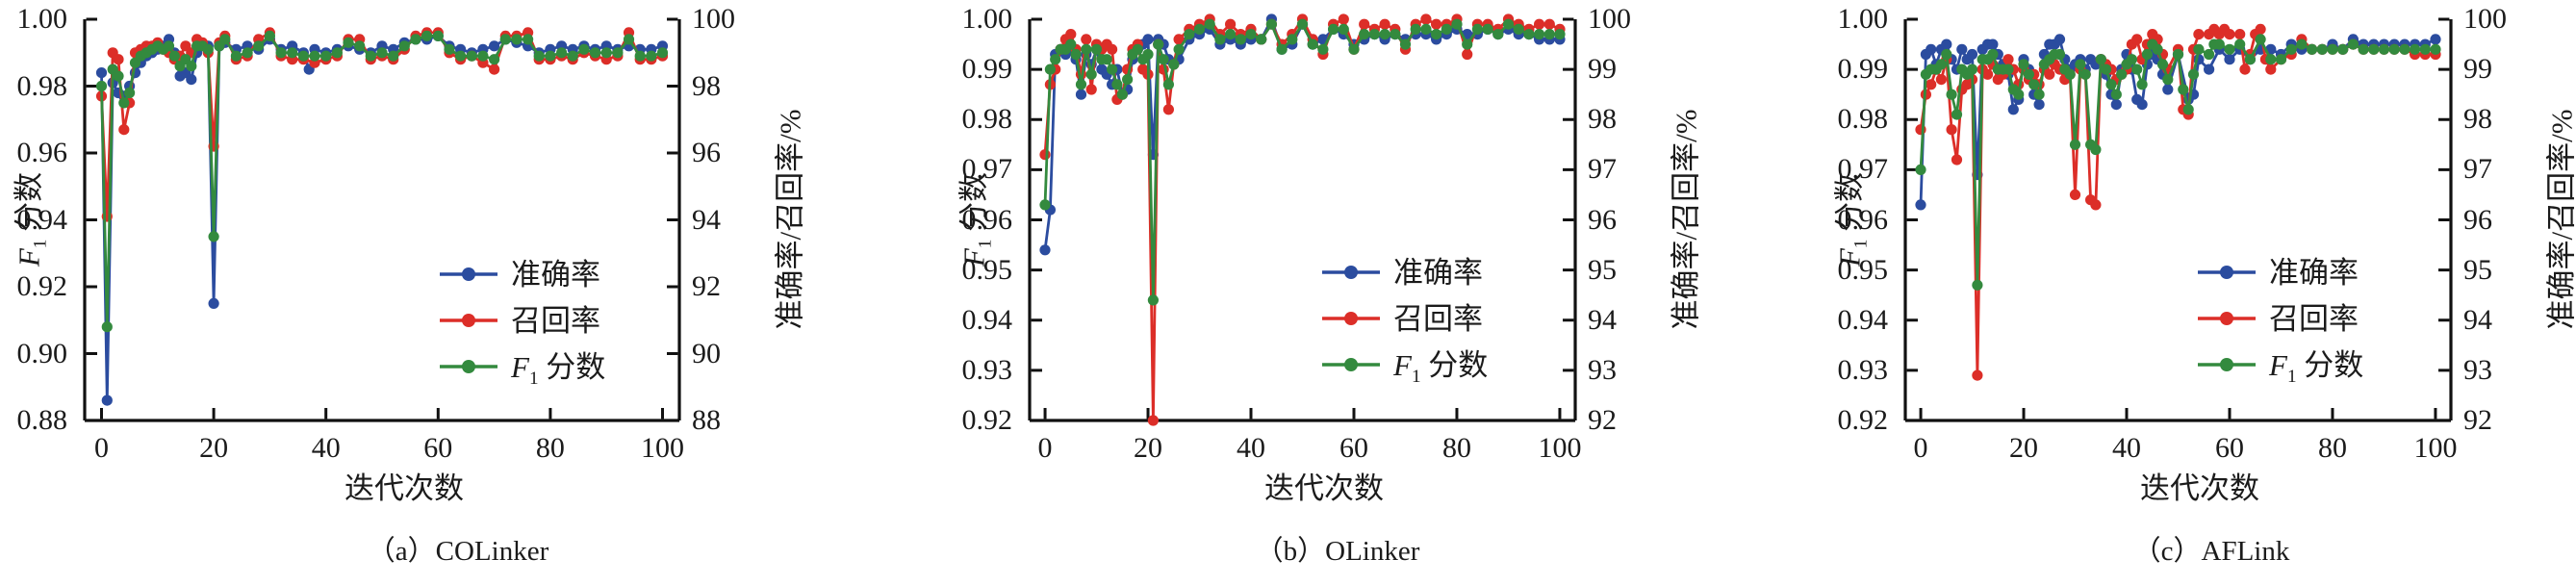  What do you see at coordinates (706, 353) in the screenshot?
I see `y-tick-label-right: 90` at bounding box center [706, 353].